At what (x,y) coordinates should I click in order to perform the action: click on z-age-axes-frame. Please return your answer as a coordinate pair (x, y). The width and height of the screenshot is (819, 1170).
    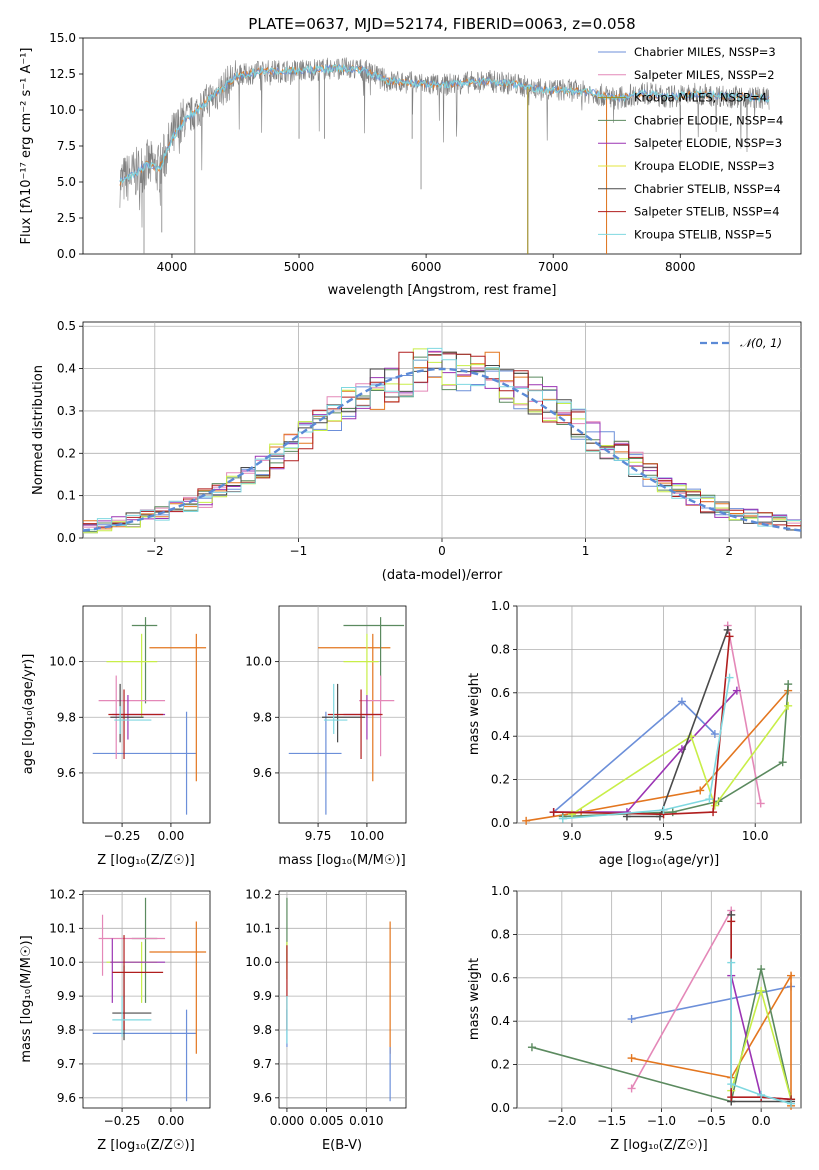
    Looking at the image, I should click on (146, 714).